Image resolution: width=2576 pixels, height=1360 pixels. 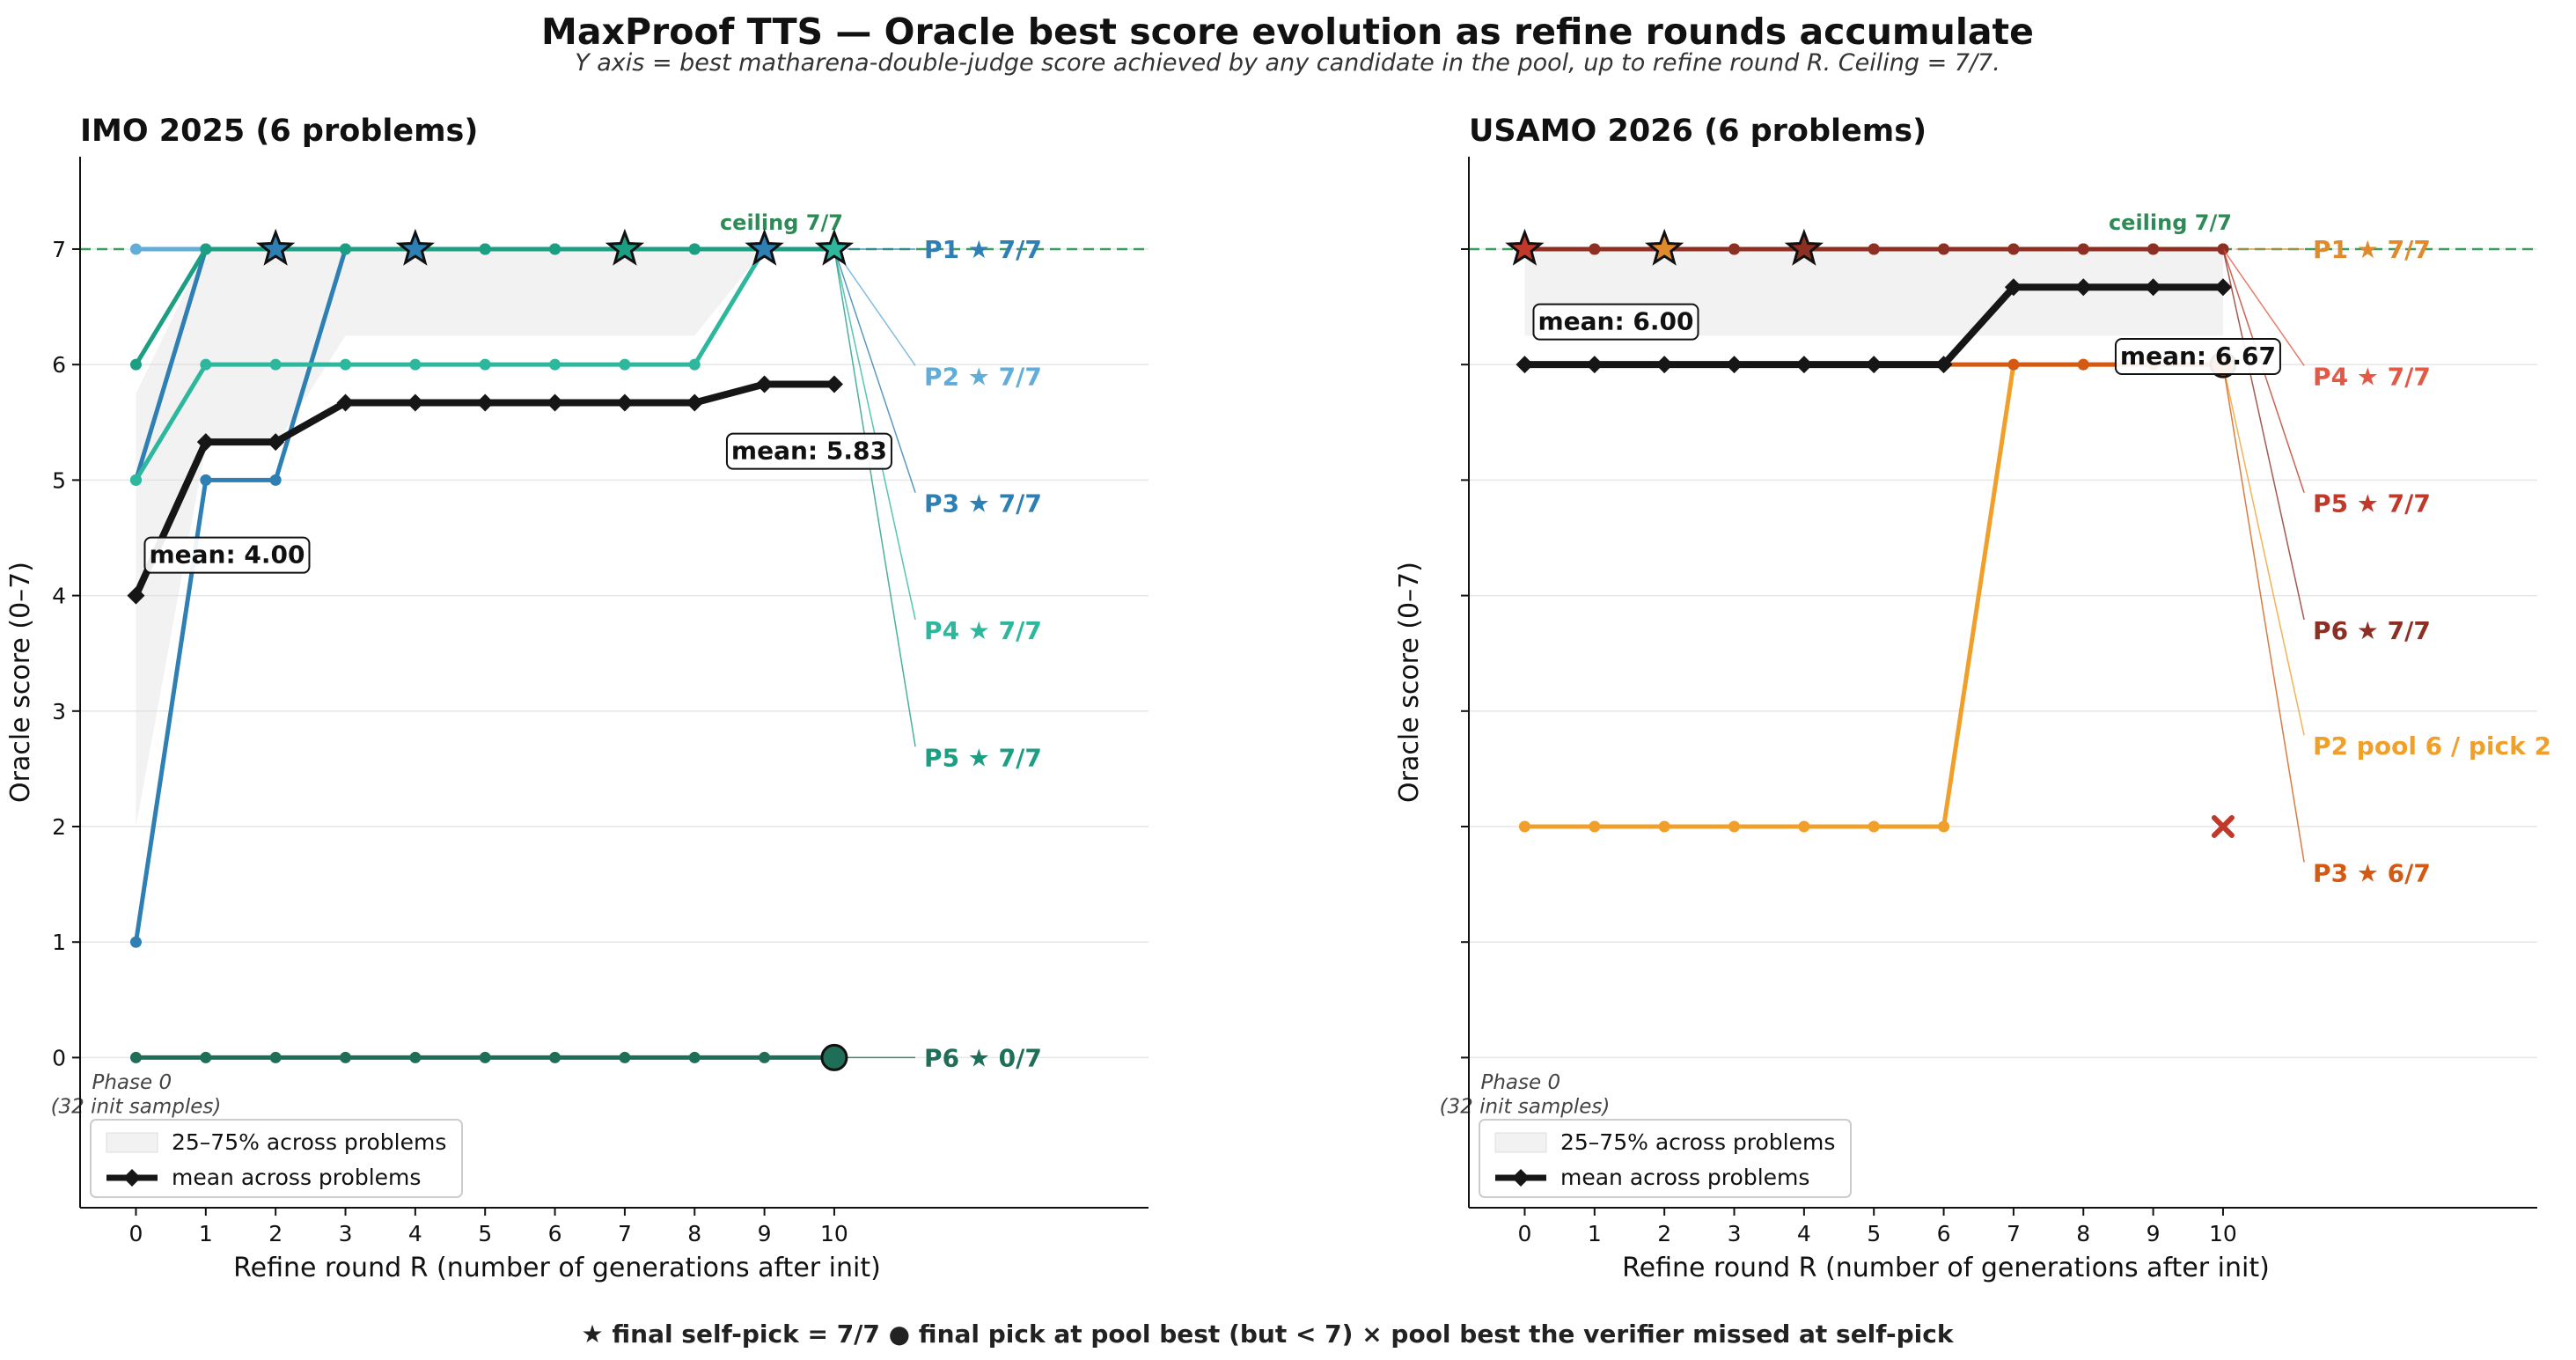 What do you see at coordinates (1664, 1233) in the screenshot?
I see `x-tick-label-2: 2` at bounding box center [1664, 1233].